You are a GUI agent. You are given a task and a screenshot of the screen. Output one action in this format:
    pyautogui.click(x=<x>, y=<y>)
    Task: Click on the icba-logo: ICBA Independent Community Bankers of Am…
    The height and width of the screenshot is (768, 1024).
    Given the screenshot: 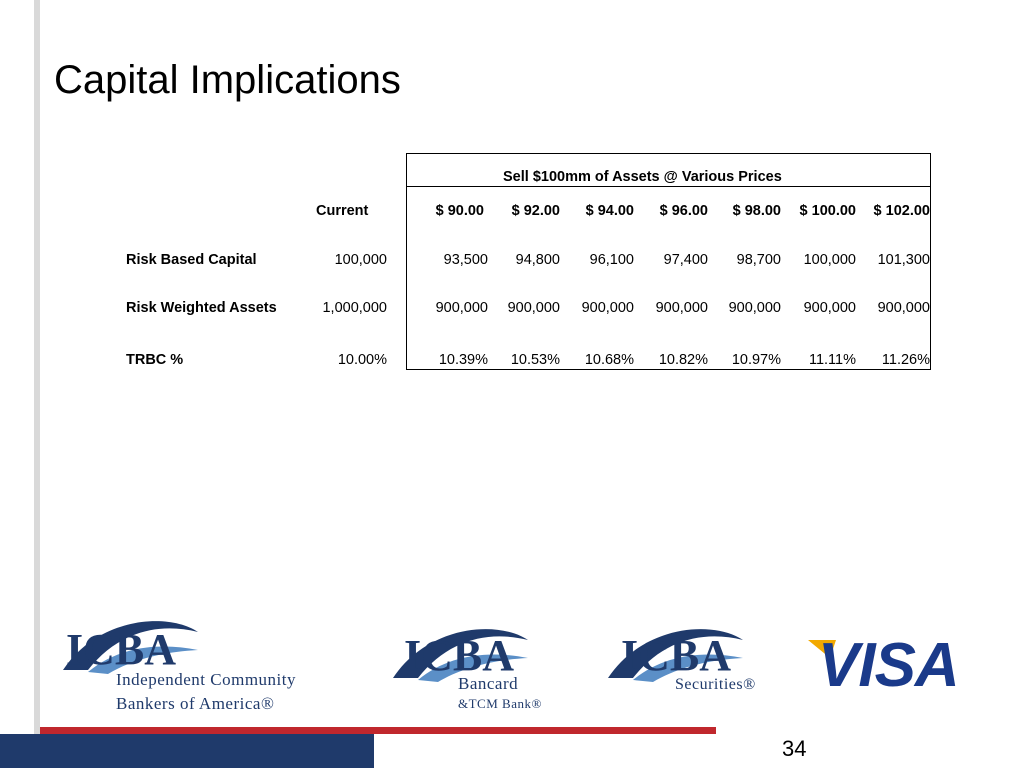 What is the action you would take?
    pyautogui.click(x=213, y=667)
    